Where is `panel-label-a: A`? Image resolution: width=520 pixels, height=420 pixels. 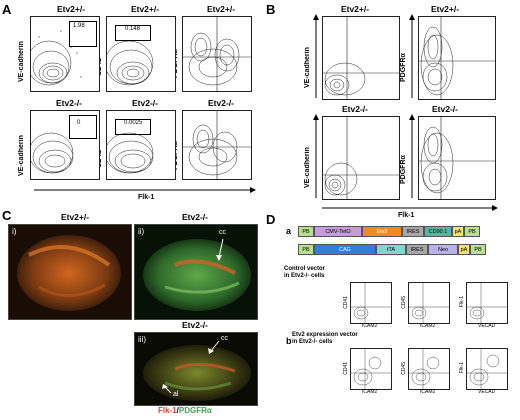 panel-label-a: A is located at coordinates (7, 9).